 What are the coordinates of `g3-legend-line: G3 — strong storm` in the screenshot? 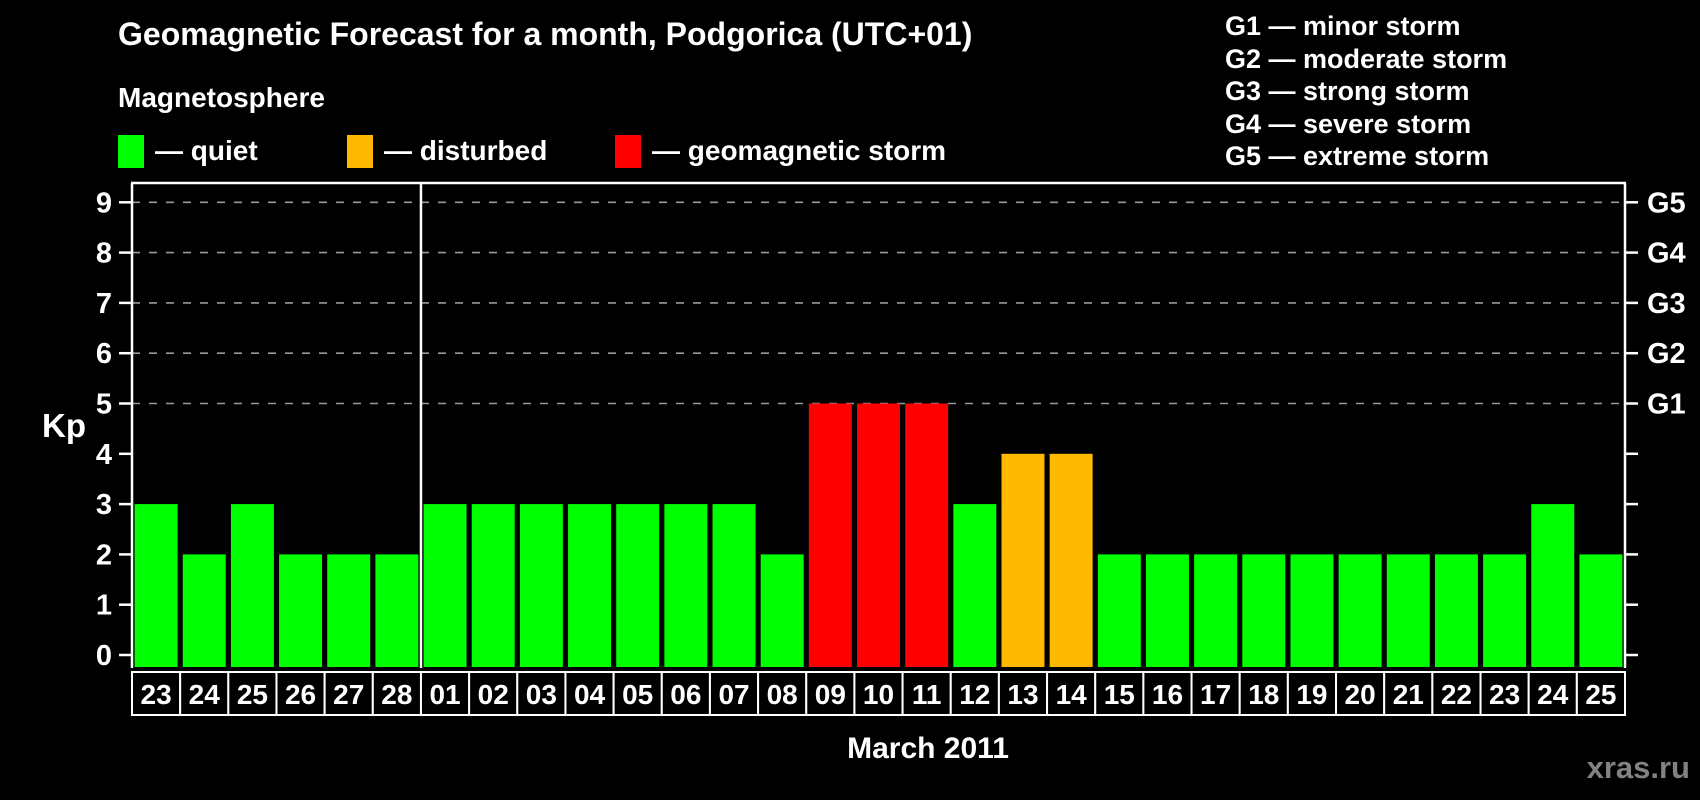 It's located at (1347, 91).